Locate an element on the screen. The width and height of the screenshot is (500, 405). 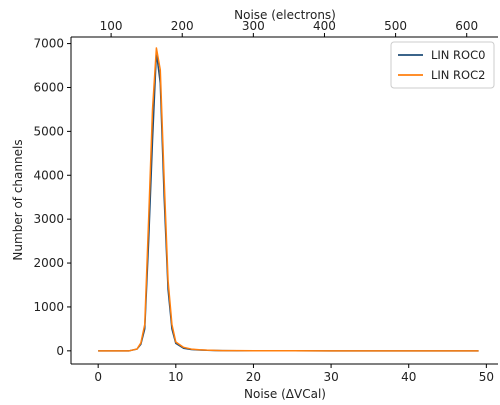
y-tick-label: 6000 is located at coordinates (48, 87).